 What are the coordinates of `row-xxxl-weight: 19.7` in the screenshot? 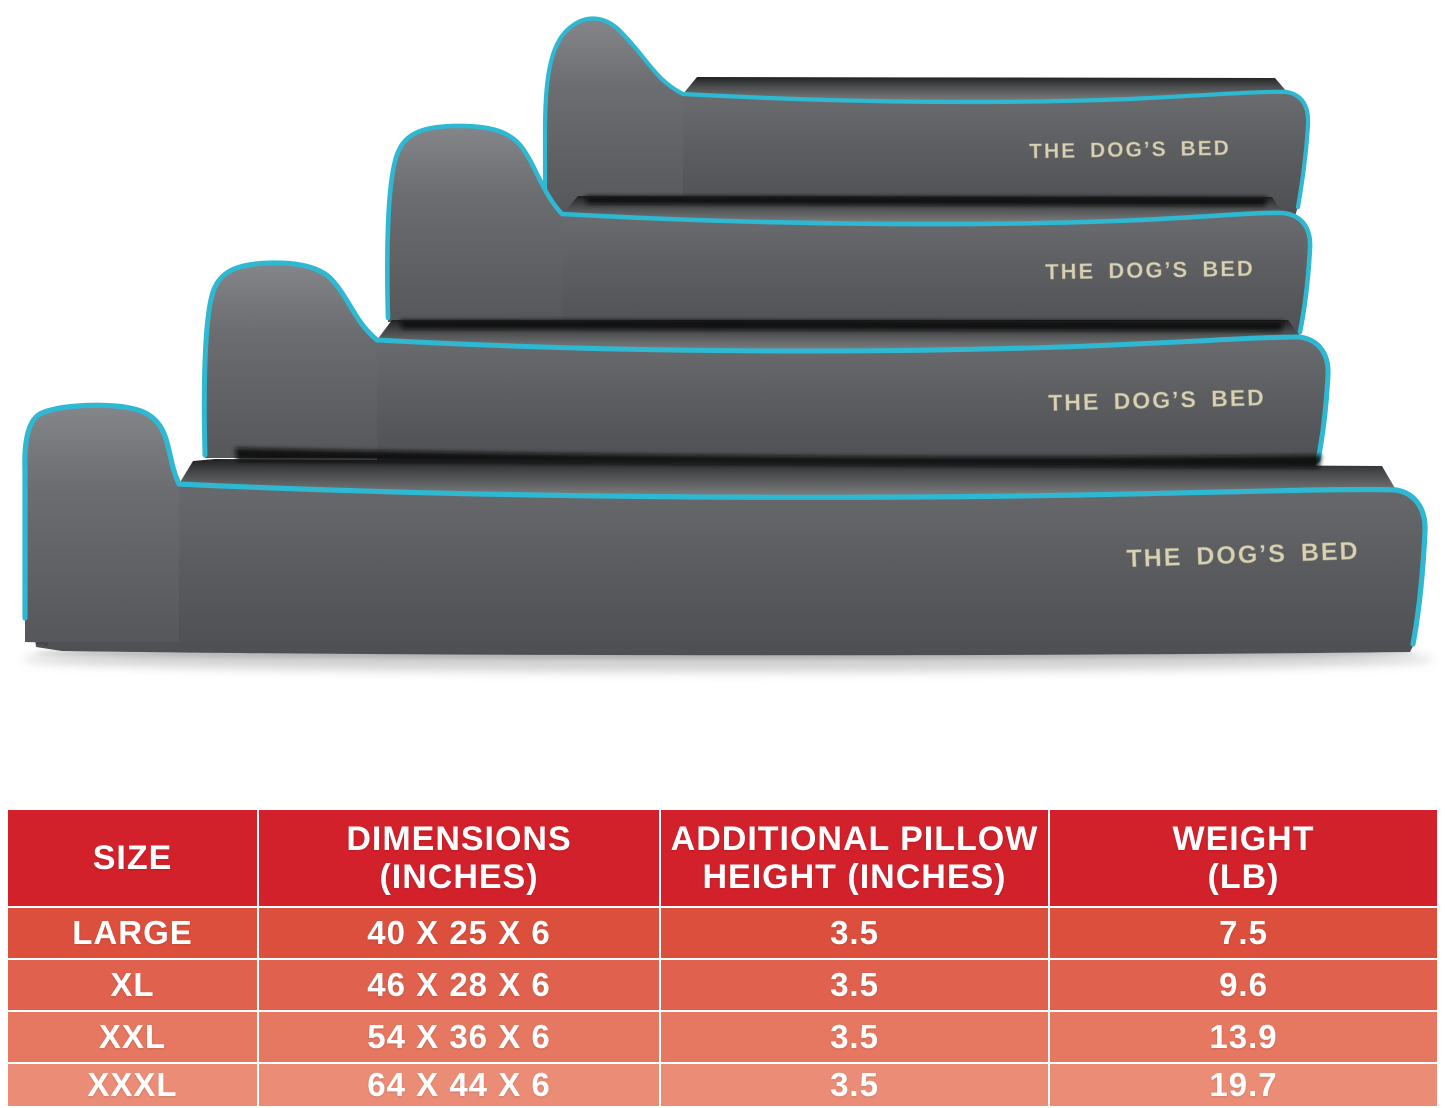 It's located at (1243, 1085).